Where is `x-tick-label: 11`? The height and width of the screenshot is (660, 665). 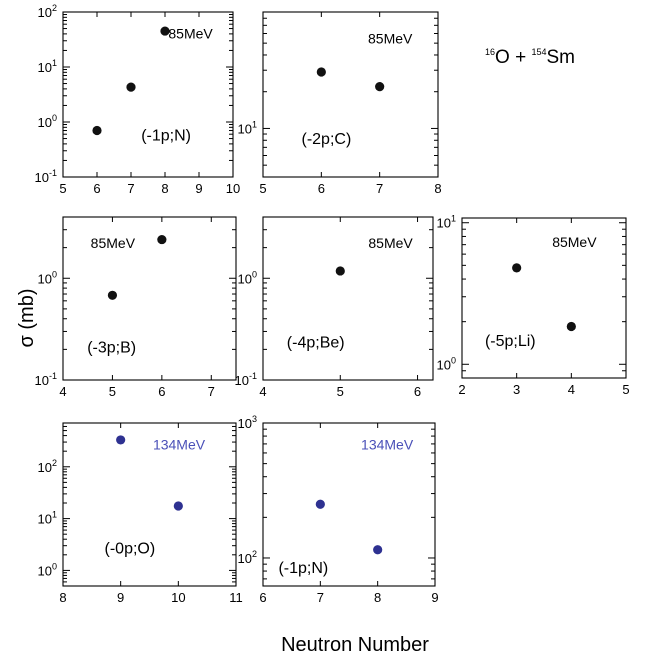 x-tick-label: 11 is located at coordinates (236, 597).